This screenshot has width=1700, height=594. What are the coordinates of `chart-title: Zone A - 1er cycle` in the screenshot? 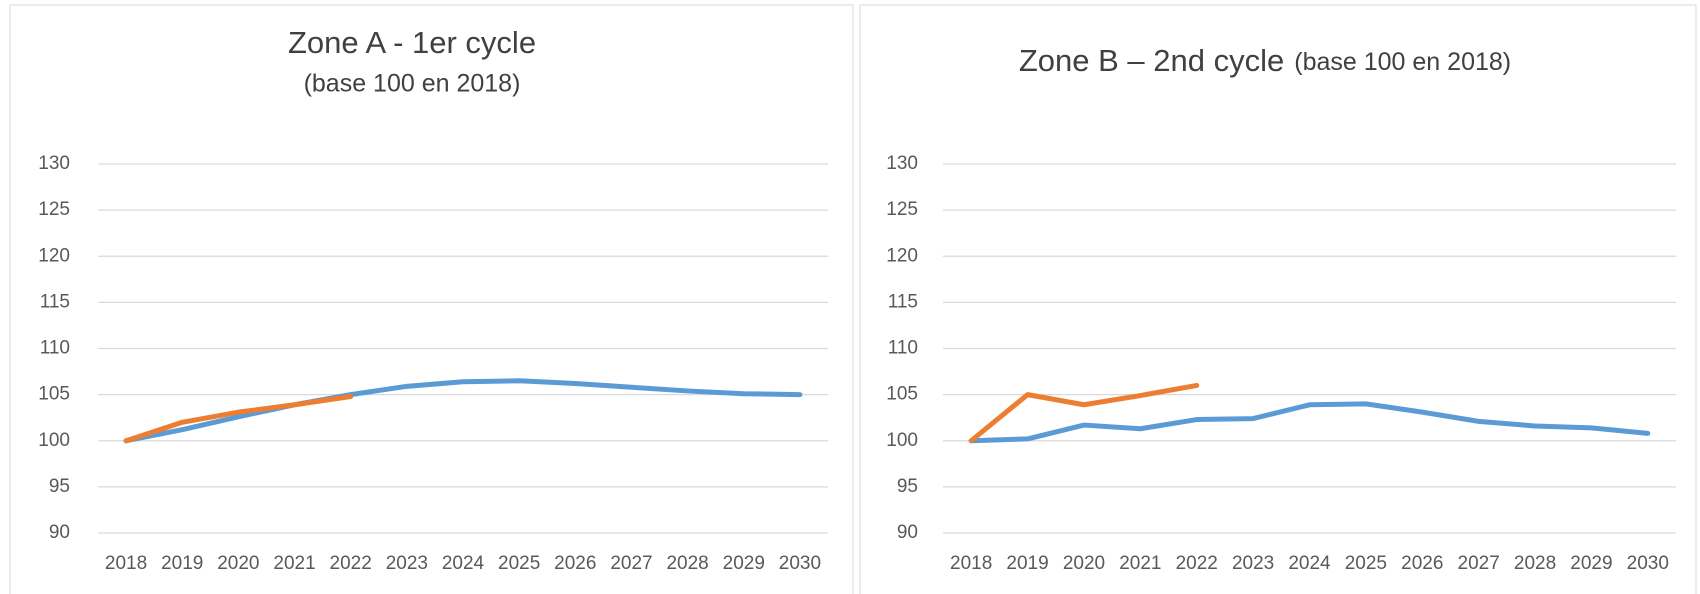 It's located at (412, 42).